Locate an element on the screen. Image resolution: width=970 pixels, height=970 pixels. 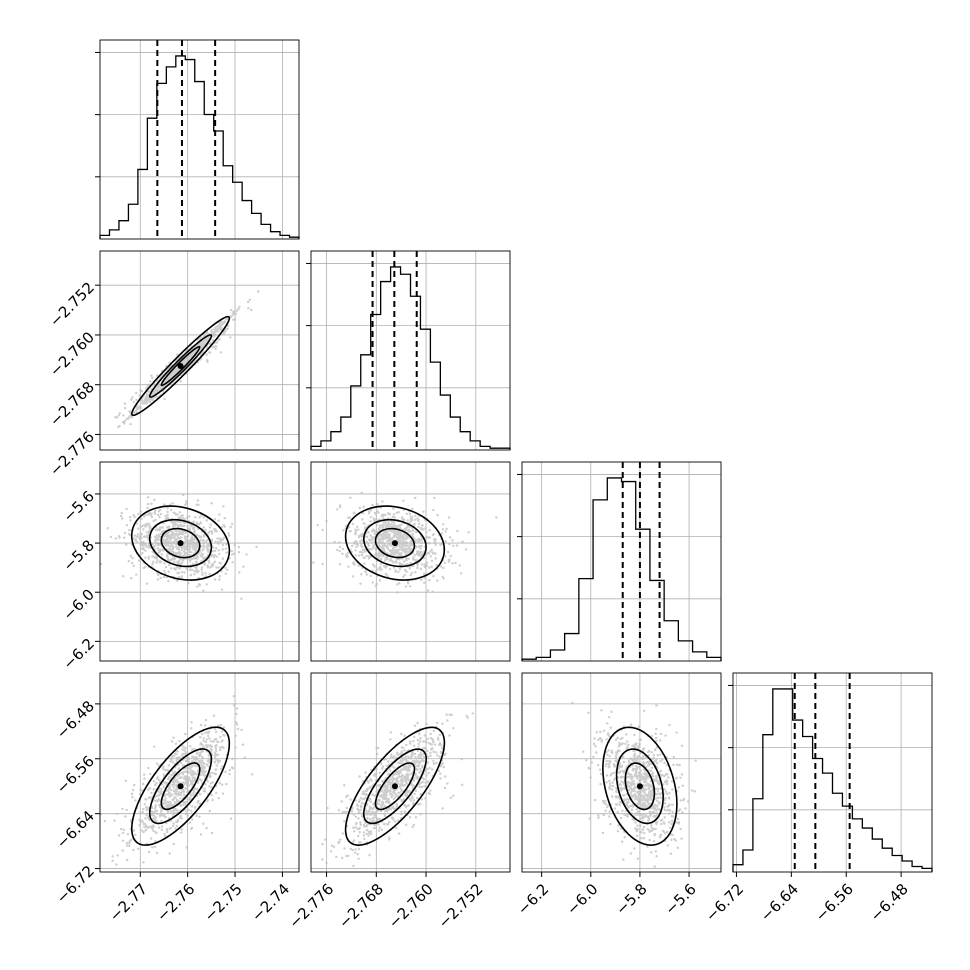
y-tick-label: −6.2 is located at coordinates (79, 654).